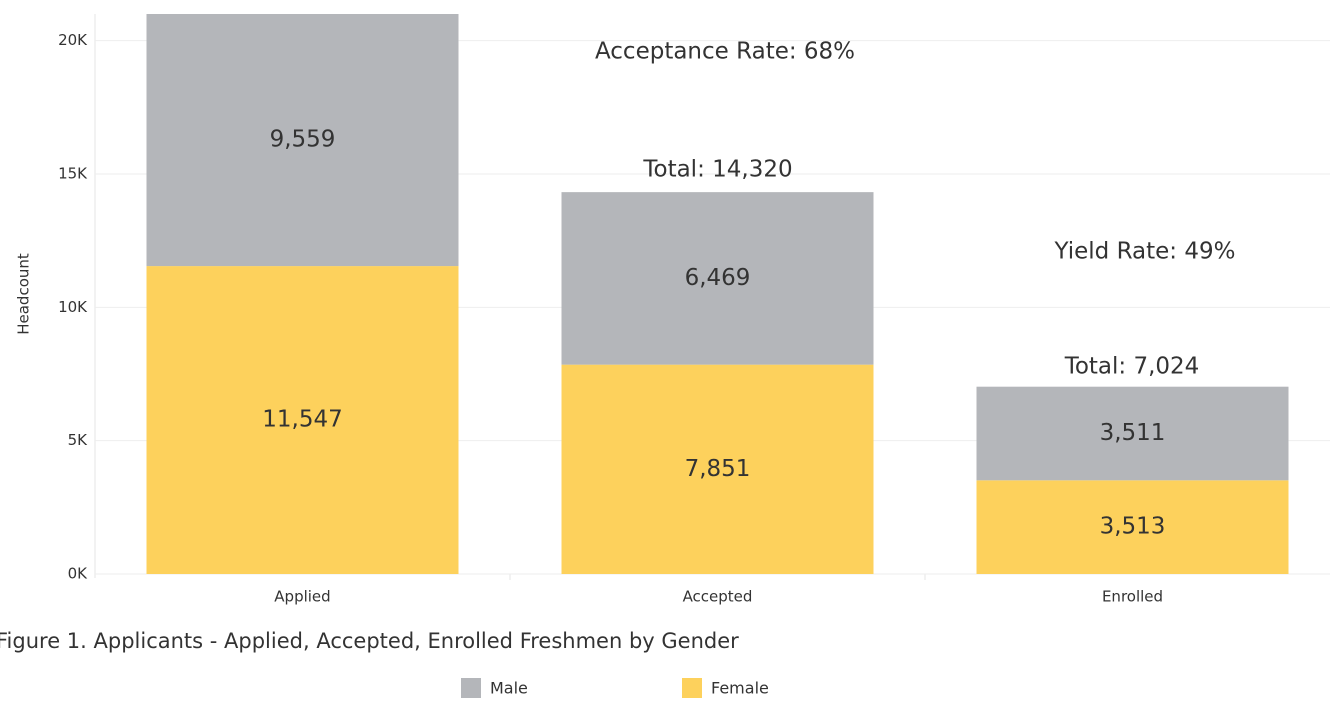 The image size is (1330, 702). I want to click on legend-label: Male, so click(509, 688).